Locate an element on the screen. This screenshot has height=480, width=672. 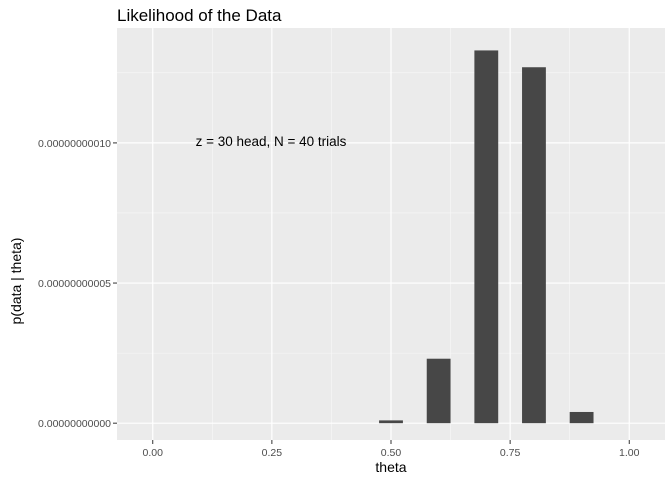
x-axis-ticks: 0.00 0.25 0.50 0.75 1.00 is located at coordinates (391, 449).